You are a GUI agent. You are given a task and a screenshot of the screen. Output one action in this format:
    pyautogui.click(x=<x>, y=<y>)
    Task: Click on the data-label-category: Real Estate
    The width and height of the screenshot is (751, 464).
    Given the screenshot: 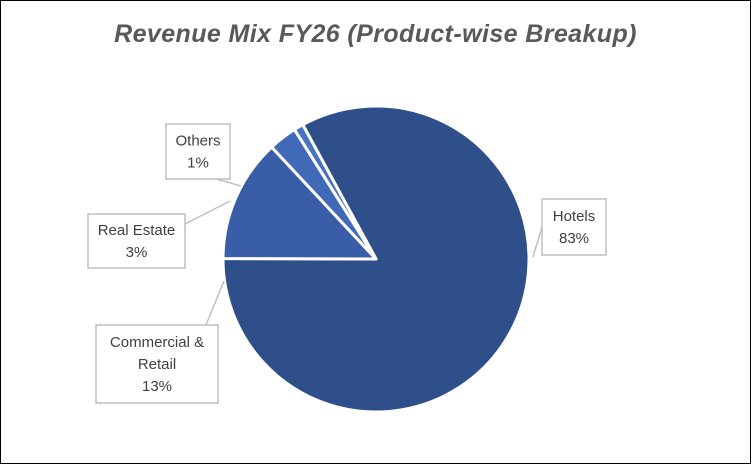 What is the action you would take?
    pyautogui.click(x=137, y=230)
    